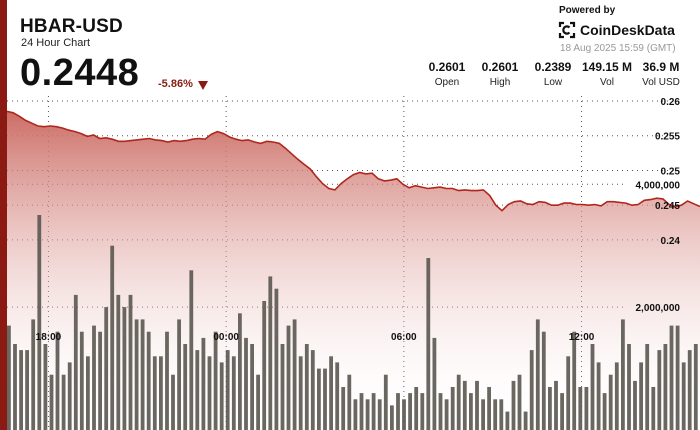  Describe the element at coordinates (3, 215) in the screenshot. I see `accent-bar` at that location.